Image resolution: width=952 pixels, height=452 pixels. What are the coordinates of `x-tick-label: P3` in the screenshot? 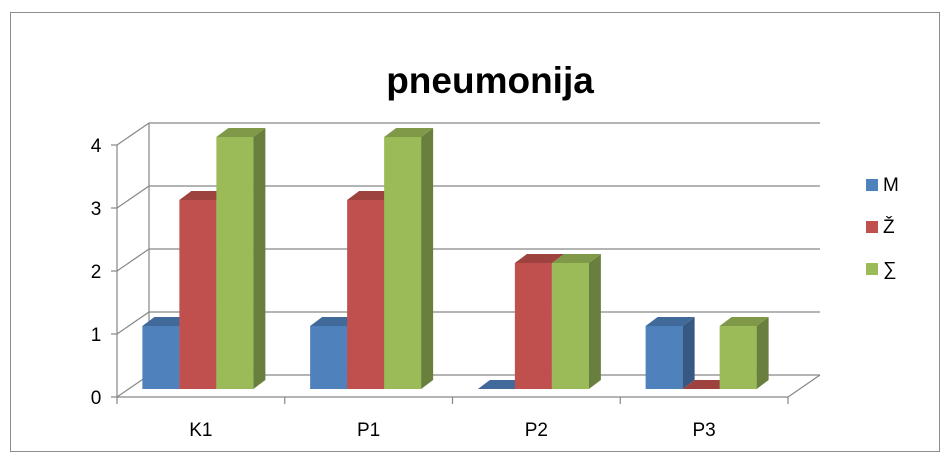 It's located at (704, 430).